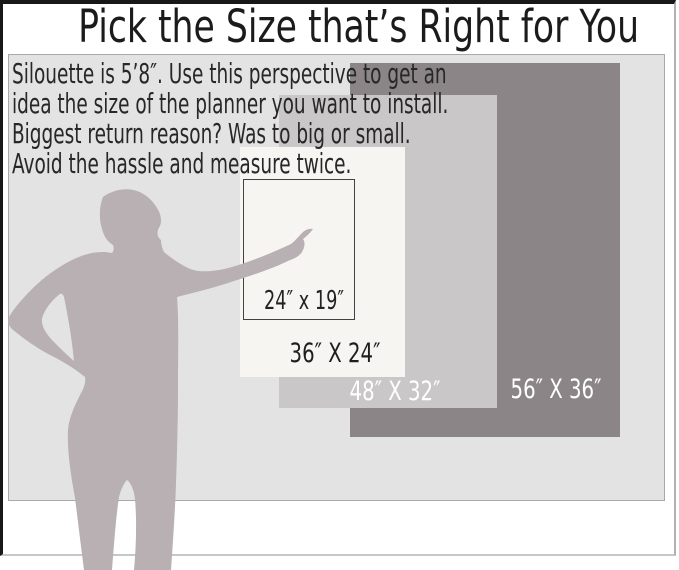 The height and width of the screenshot is (570, 679). What do you see at coordinates (182, 163) in the screenshot?
I see `description-line-4: Avoid the hassle and measure twice.` at bounding box center [182, 163].